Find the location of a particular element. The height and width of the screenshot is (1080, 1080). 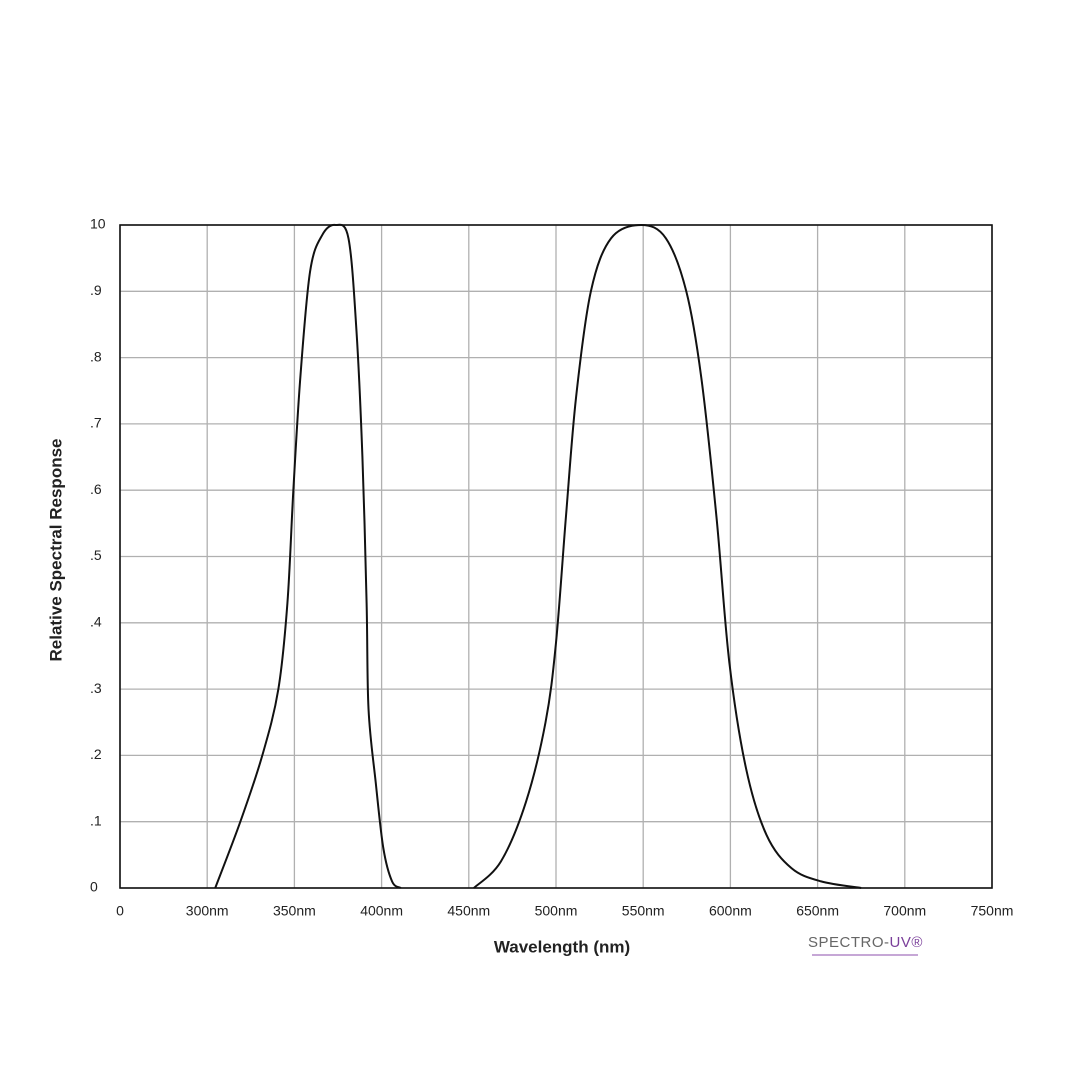

y-axis-title: Relative Spectral Response is located at coordinates (55, 550).